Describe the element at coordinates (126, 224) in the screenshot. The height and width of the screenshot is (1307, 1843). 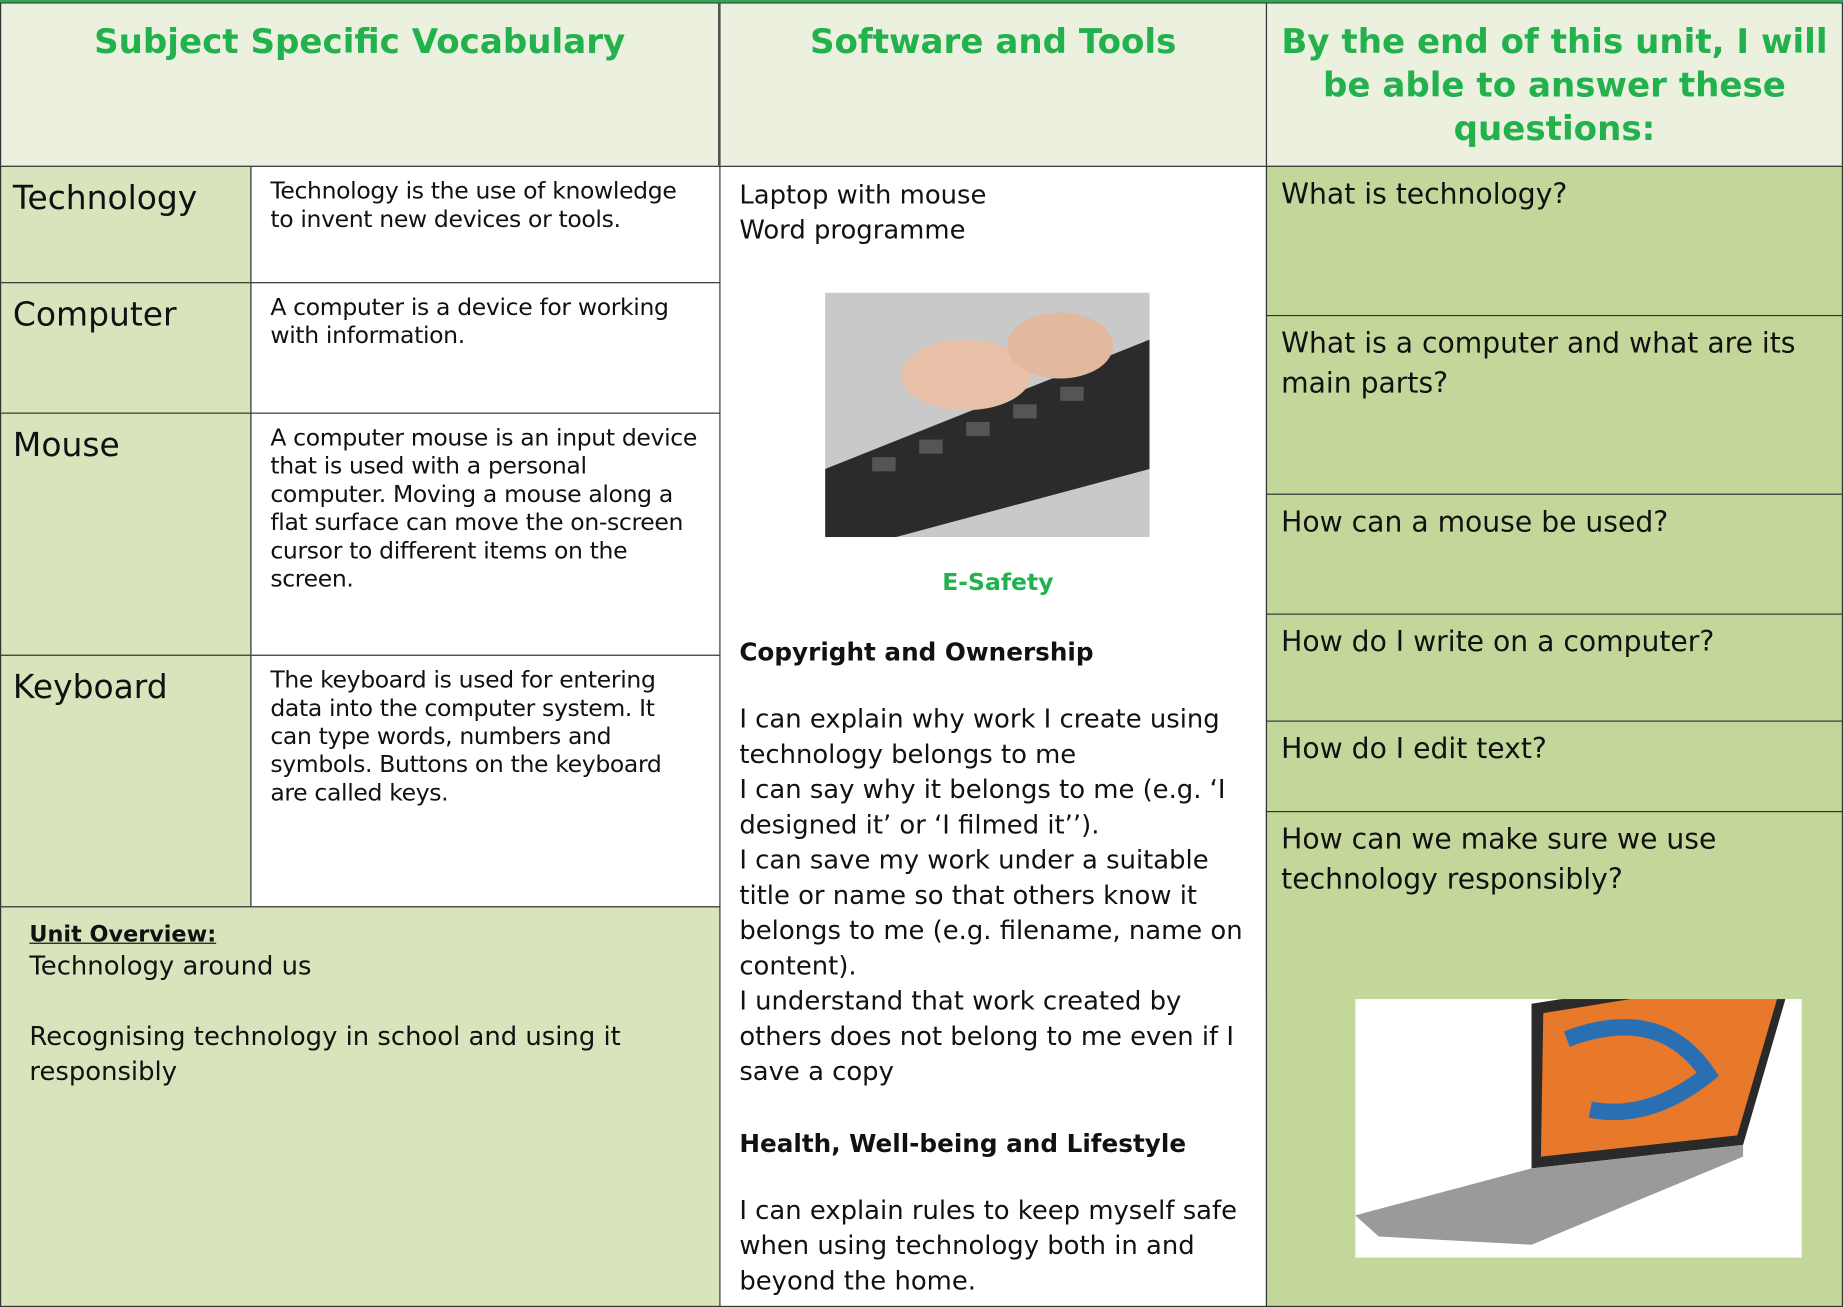
I see `vocab-term: Technology` at that location.